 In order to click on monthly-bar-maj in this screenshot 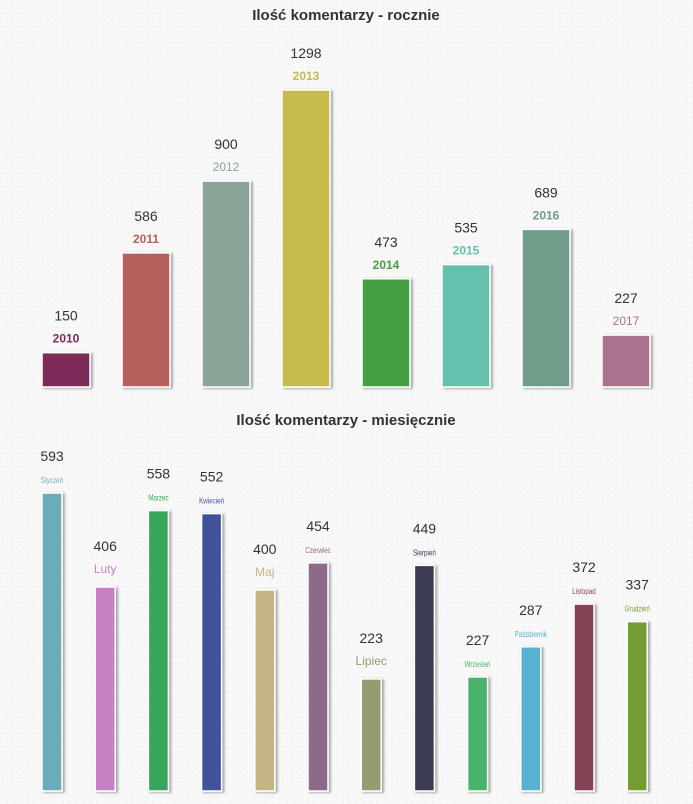, I will do `click(265, 690)`.